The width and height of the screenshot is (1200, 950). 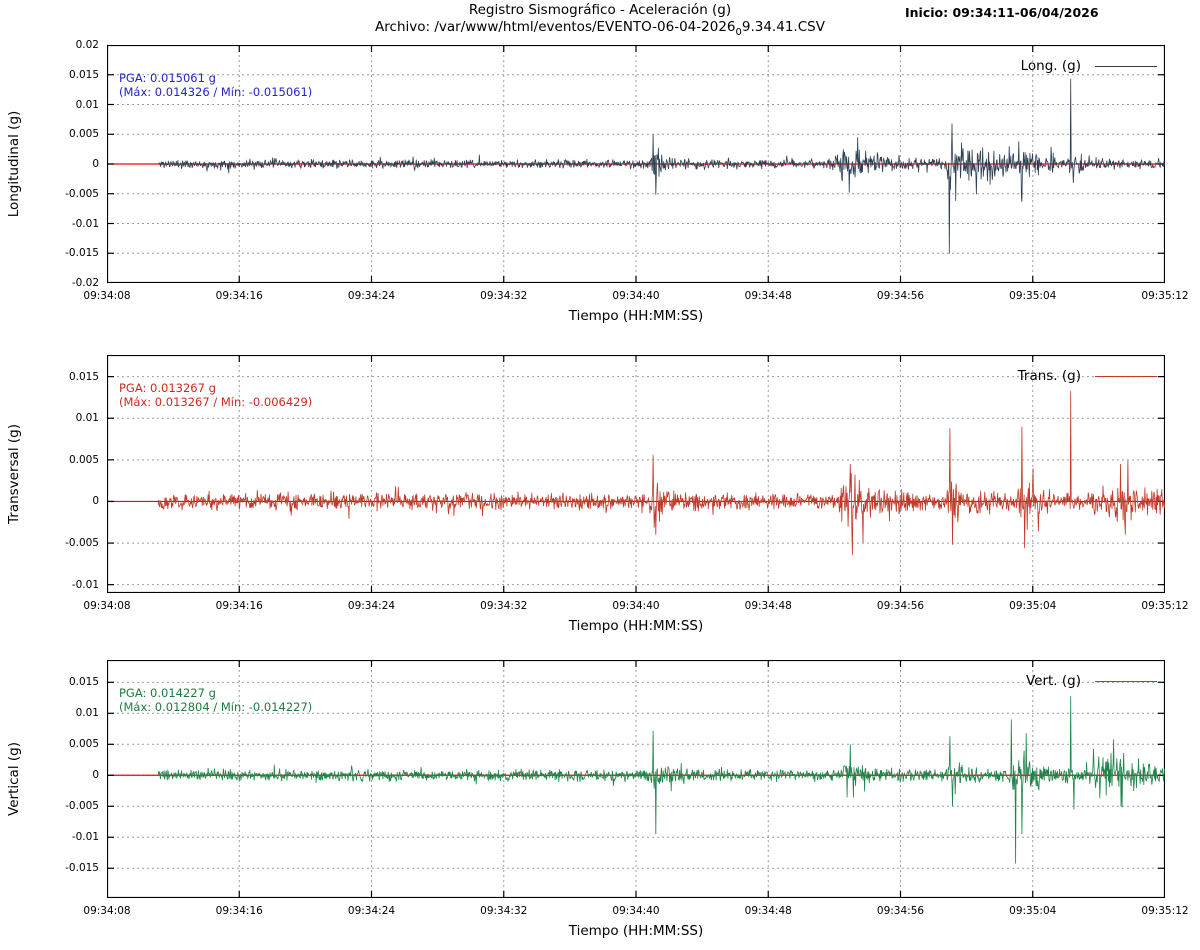 What do you see at coordinates (783, 27) in the screenshot?
I see `file-path-post: 9.34.41.CSV` at bounding box center [783, 27].